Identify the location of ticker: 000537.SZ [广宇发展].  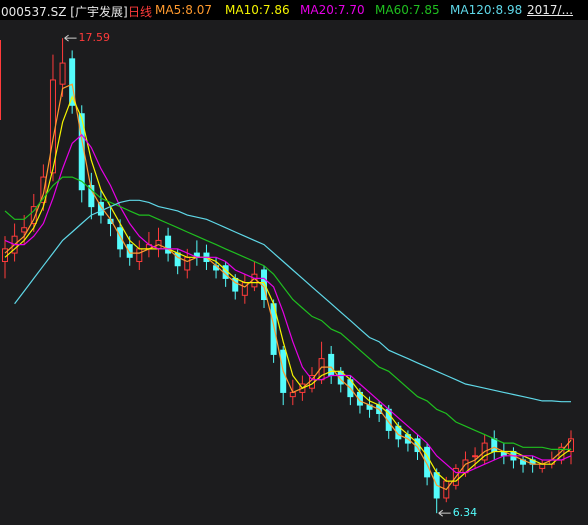
(64, 12).